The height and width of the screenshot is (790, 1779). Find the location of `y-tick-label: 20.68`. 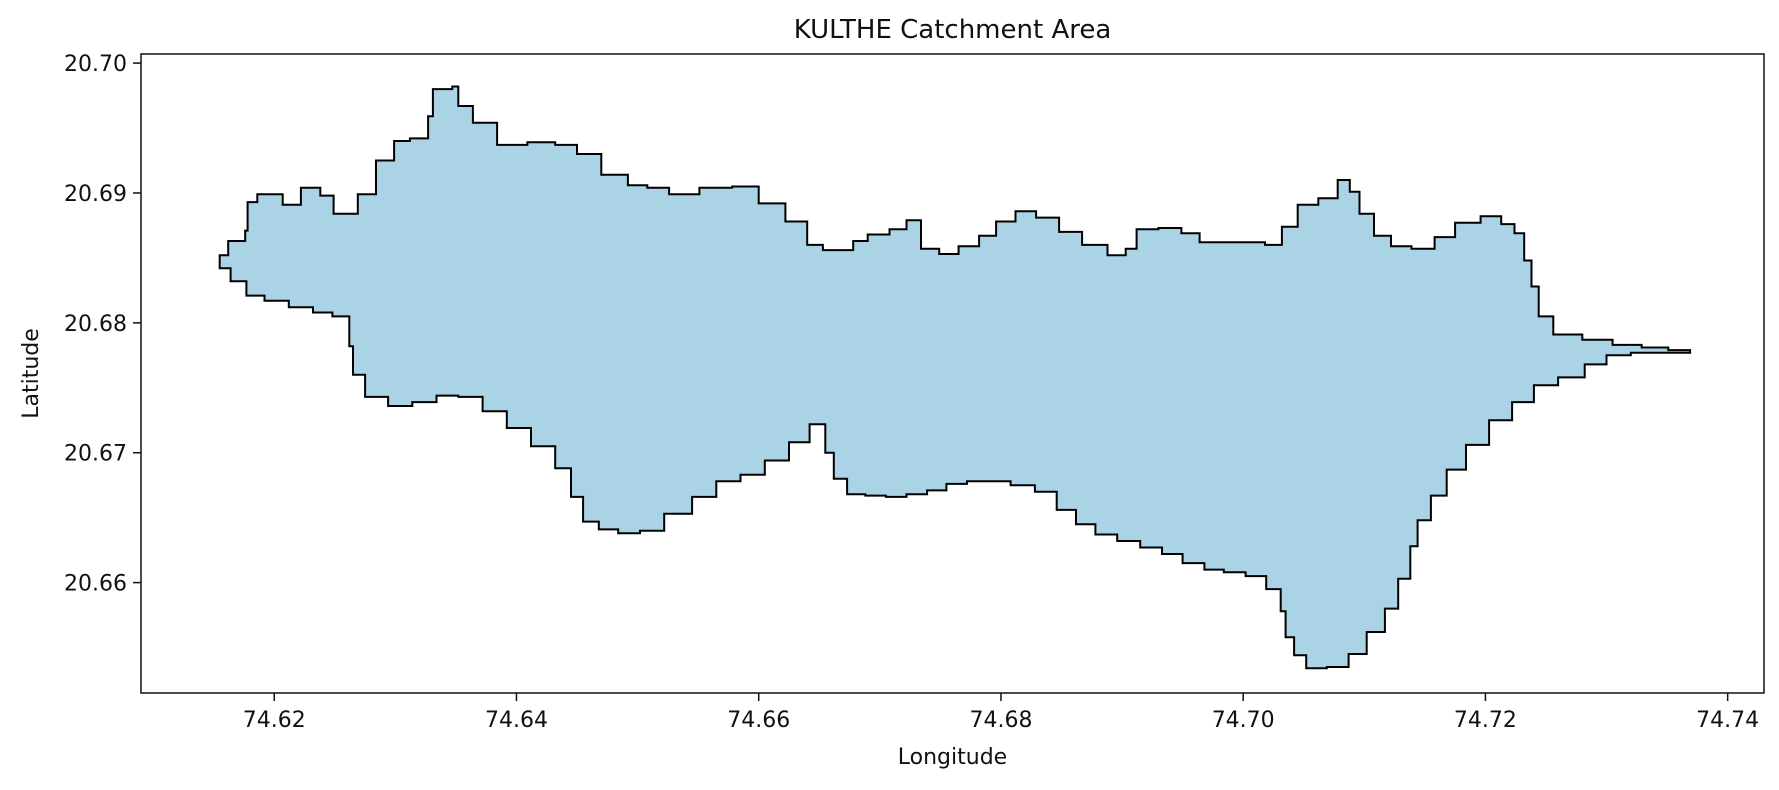

y-tick-label: 20.68 is located at coordinates (95, 324).